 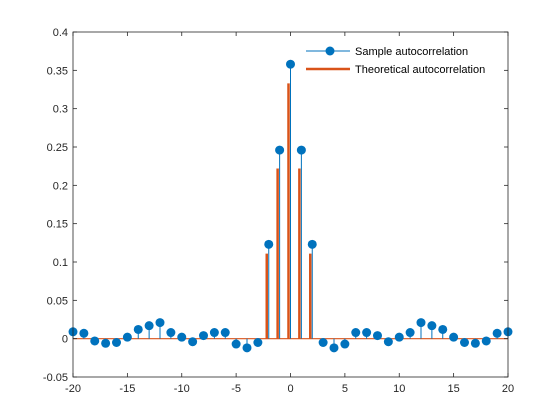 I want to click on y-tick-label: 0.2, so click(x=60, y=186).